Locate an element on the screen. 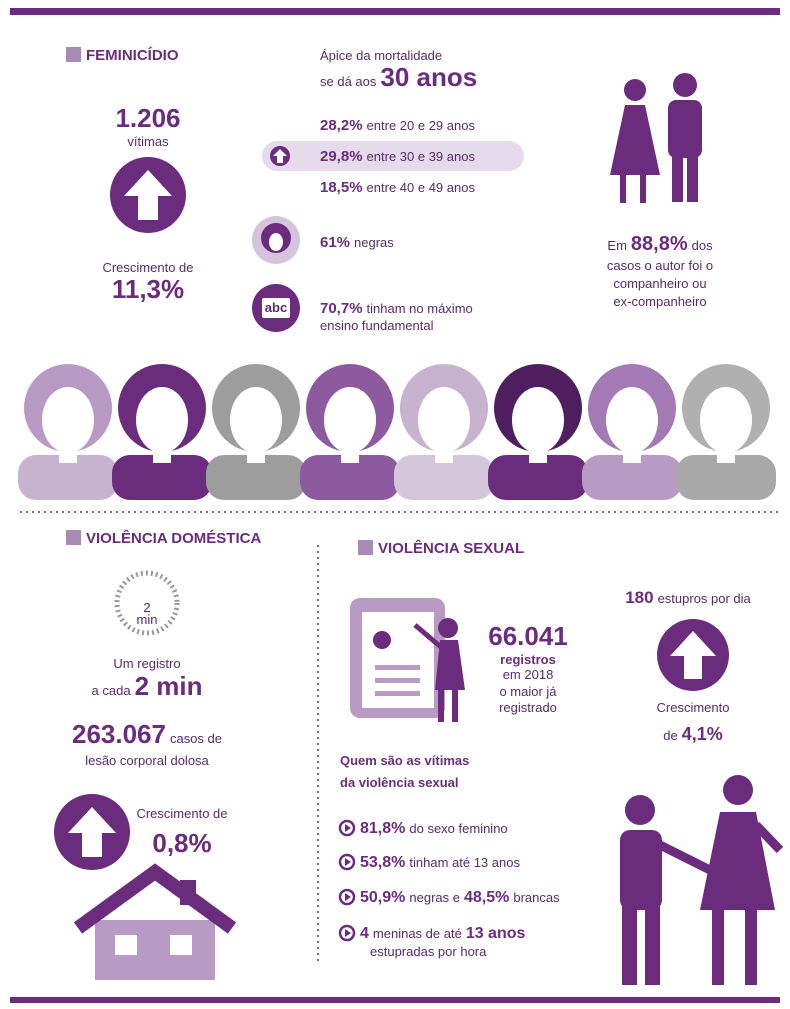 The width and height of the screenshot is (790, 1009). fact-segment: brancas is located at coordinates (536, 897).